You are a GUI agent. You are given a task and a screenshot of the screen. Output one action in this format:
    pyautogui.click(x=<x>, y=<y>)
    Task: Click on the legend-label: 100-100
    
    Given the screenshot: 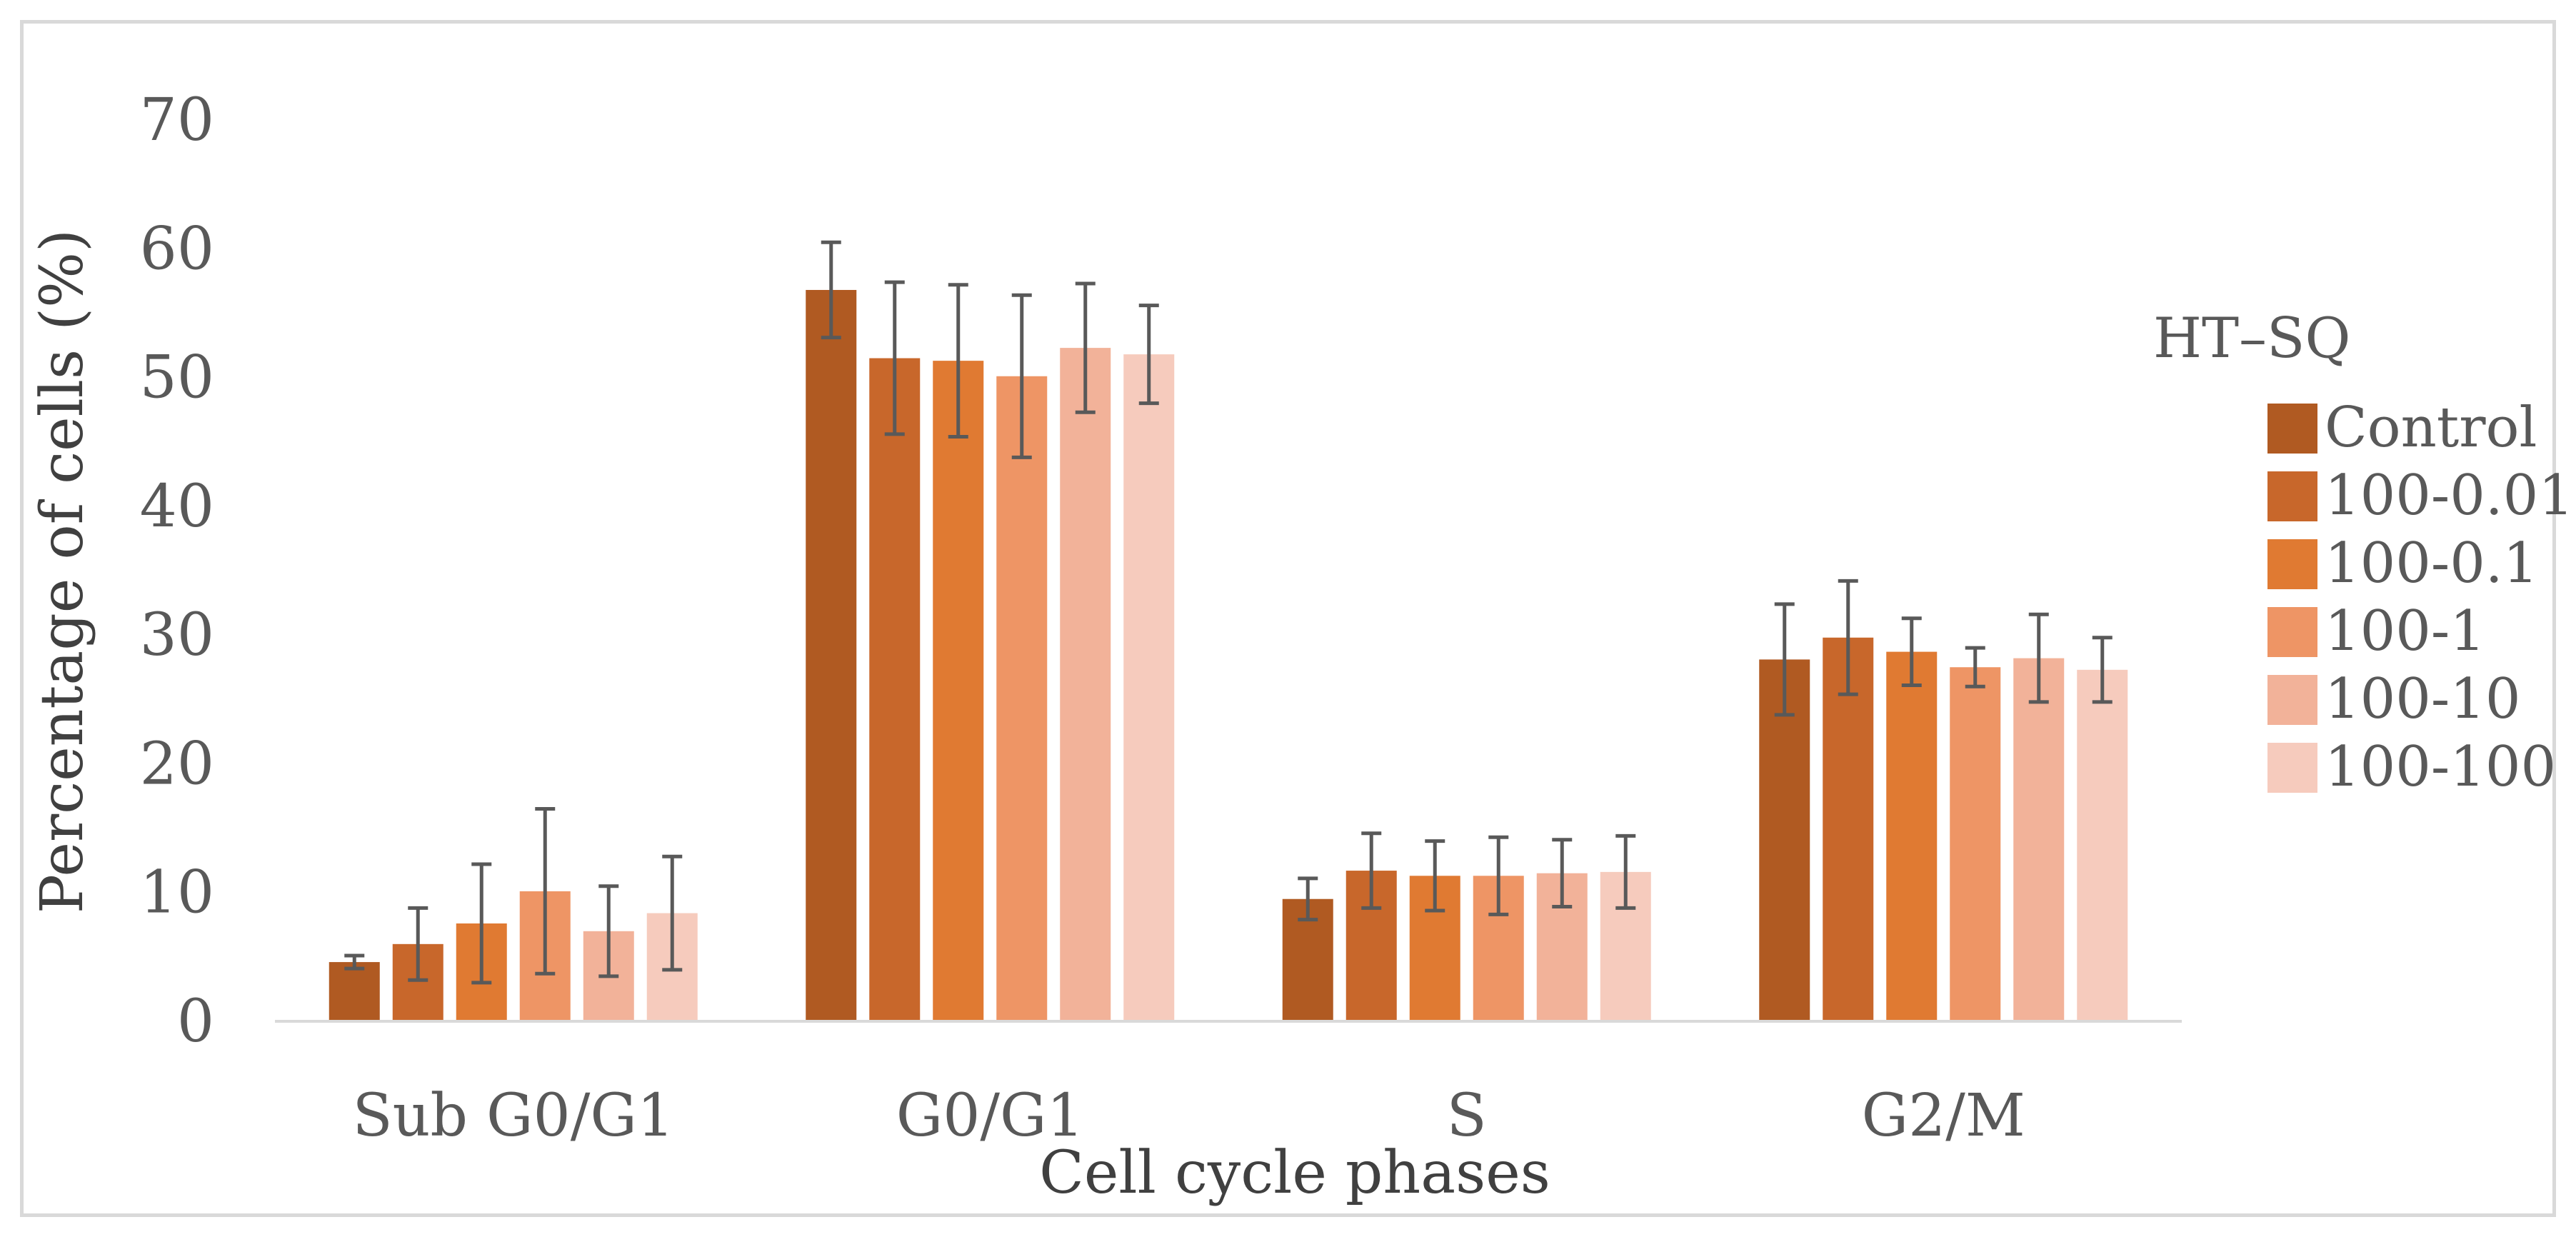 What is the action you would take?
    pyautogui.click(x=2440, y=767)
    